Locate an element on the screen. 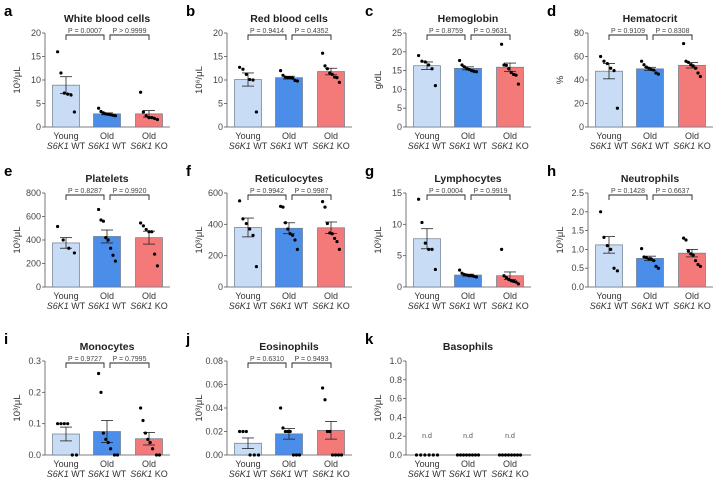  panel-letter: j is located at coordinates (187, 339).